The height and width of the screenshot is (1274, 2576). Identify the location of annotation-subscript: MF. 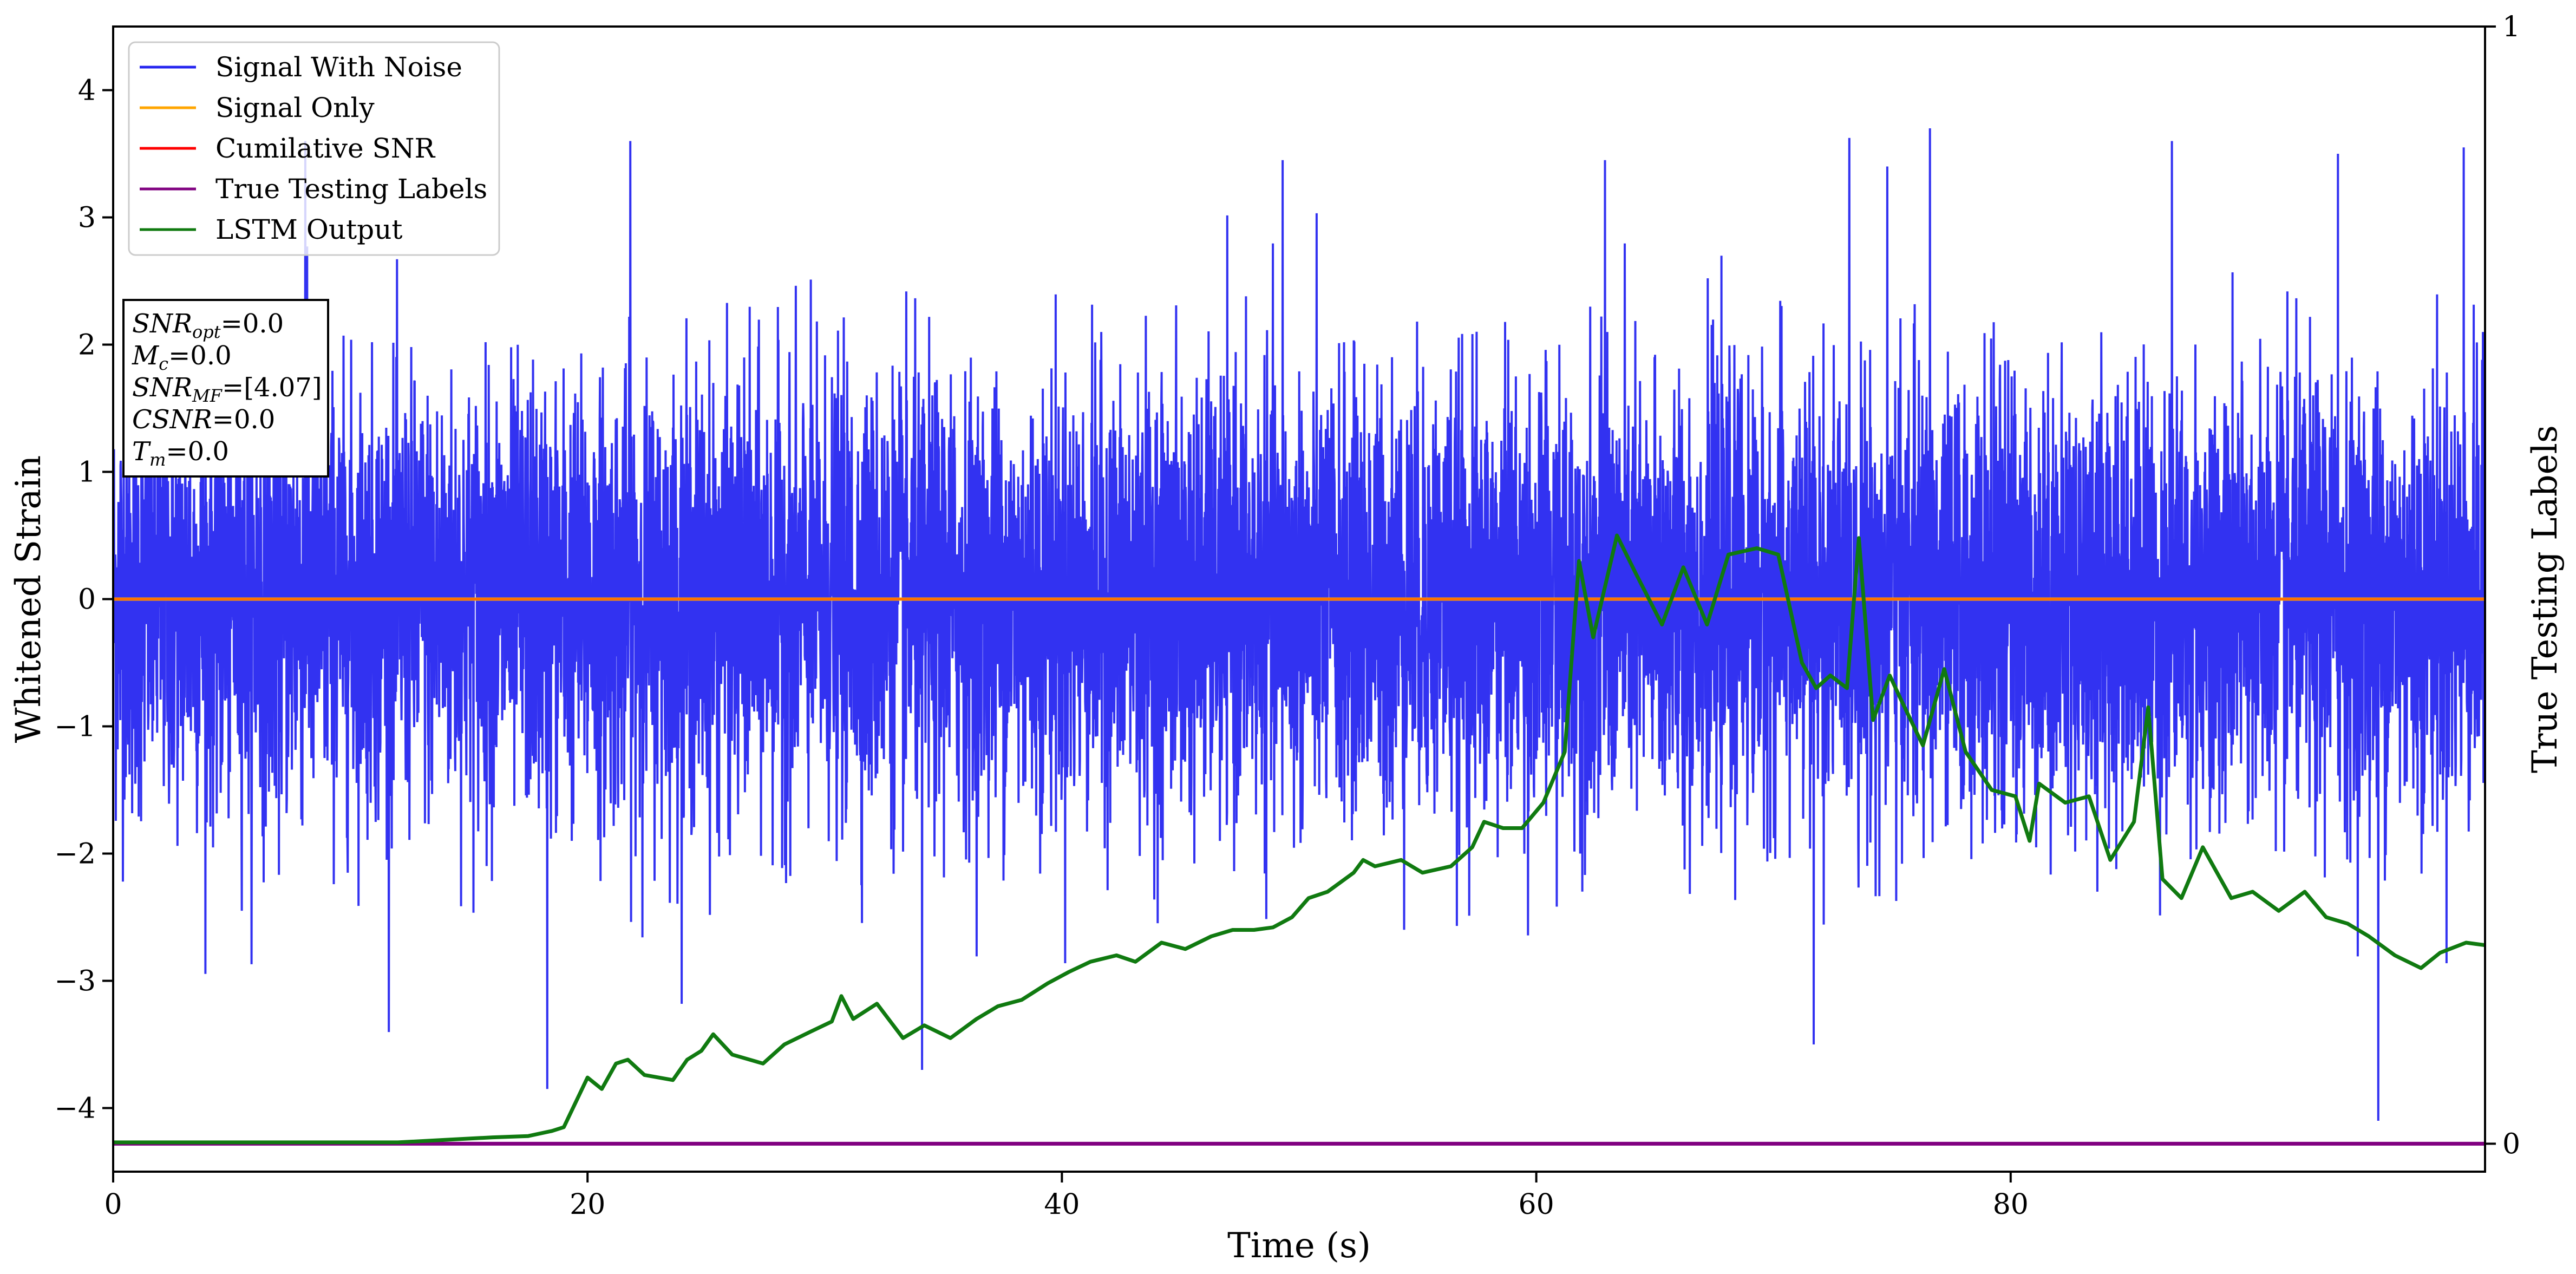
(207, 396).